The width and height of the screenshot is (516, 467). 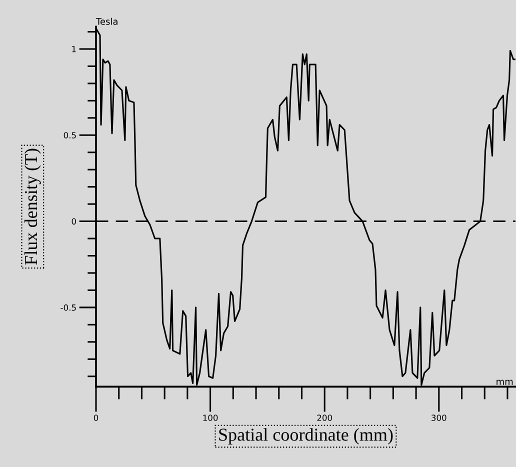 I want to click on y-tick-label: 0.5, so click(x=70, y=135).